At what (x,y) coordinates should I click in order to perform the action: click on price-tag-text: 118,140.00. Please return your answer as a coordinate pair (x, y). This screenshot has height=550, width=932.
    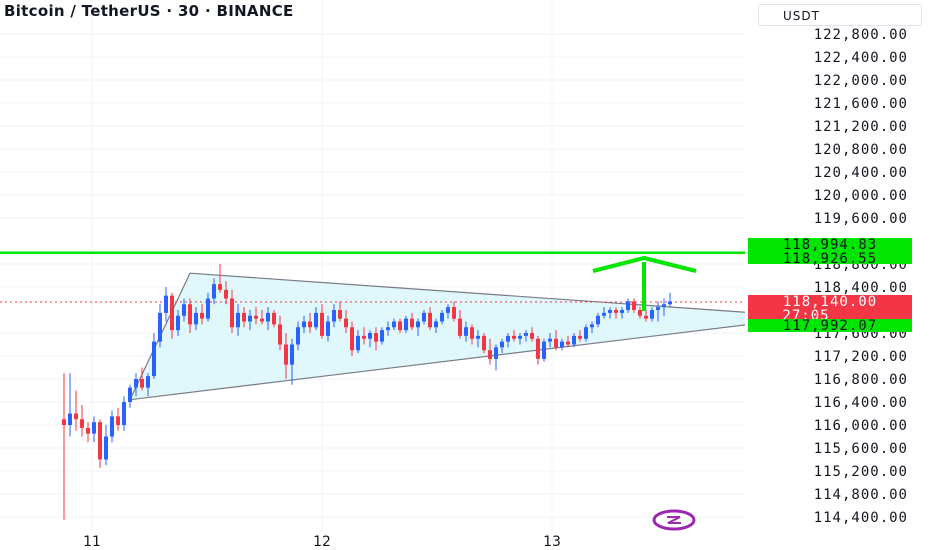
    Looking at the image, I should click on (830, 302).